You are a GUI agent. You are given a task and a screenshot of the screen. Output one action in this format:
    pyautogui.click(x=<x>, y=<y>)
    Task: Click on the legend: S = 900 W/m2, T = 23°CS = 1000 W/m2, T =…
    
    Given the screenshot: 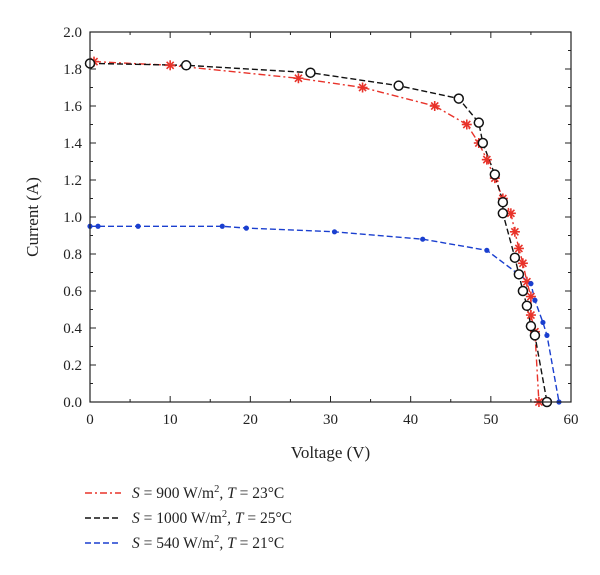 What is the action you would take?
    pyautogui.click(x=188, y=518)
    